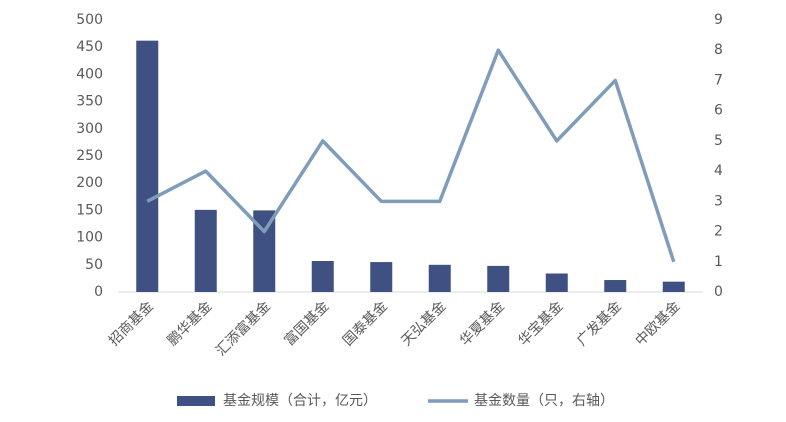  What do you see at coordinates (307, 324) in the screenshot?
I see `x-tick-label: 富国基金` at bounding box center [307, 324].